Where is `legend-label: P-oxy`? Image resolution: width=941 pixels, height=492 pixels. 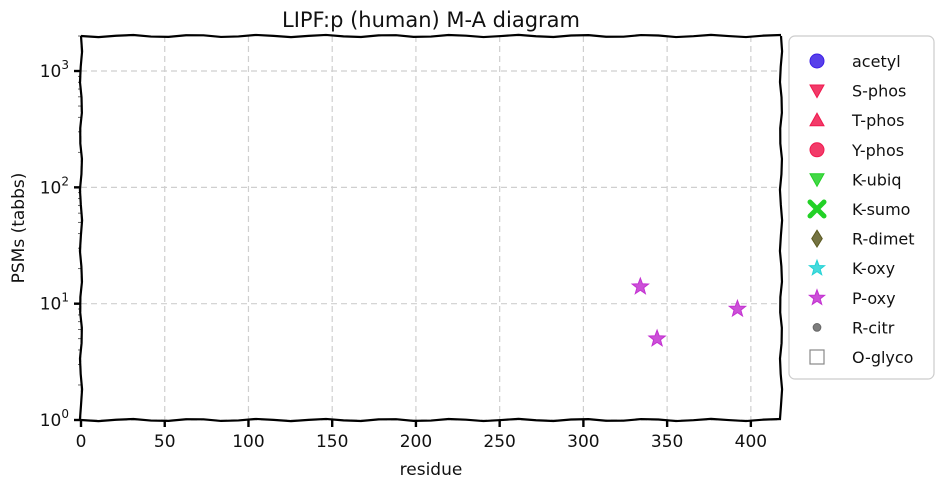 legend-label: P-oxy is located at coordinates (874, 298).